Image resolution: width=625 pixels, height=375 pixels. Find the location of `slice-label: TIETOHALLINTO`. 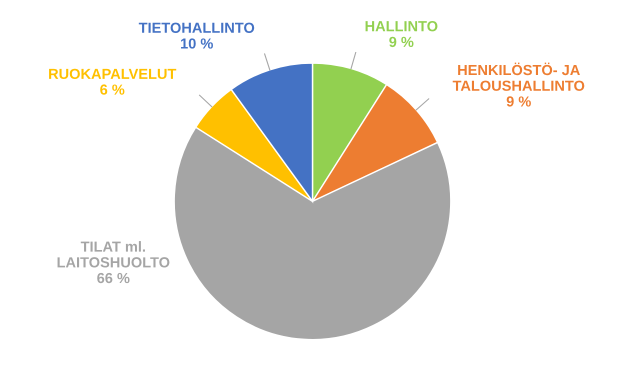

slice-label: TIETOHALLINTO is located at coordinates (196, 27).